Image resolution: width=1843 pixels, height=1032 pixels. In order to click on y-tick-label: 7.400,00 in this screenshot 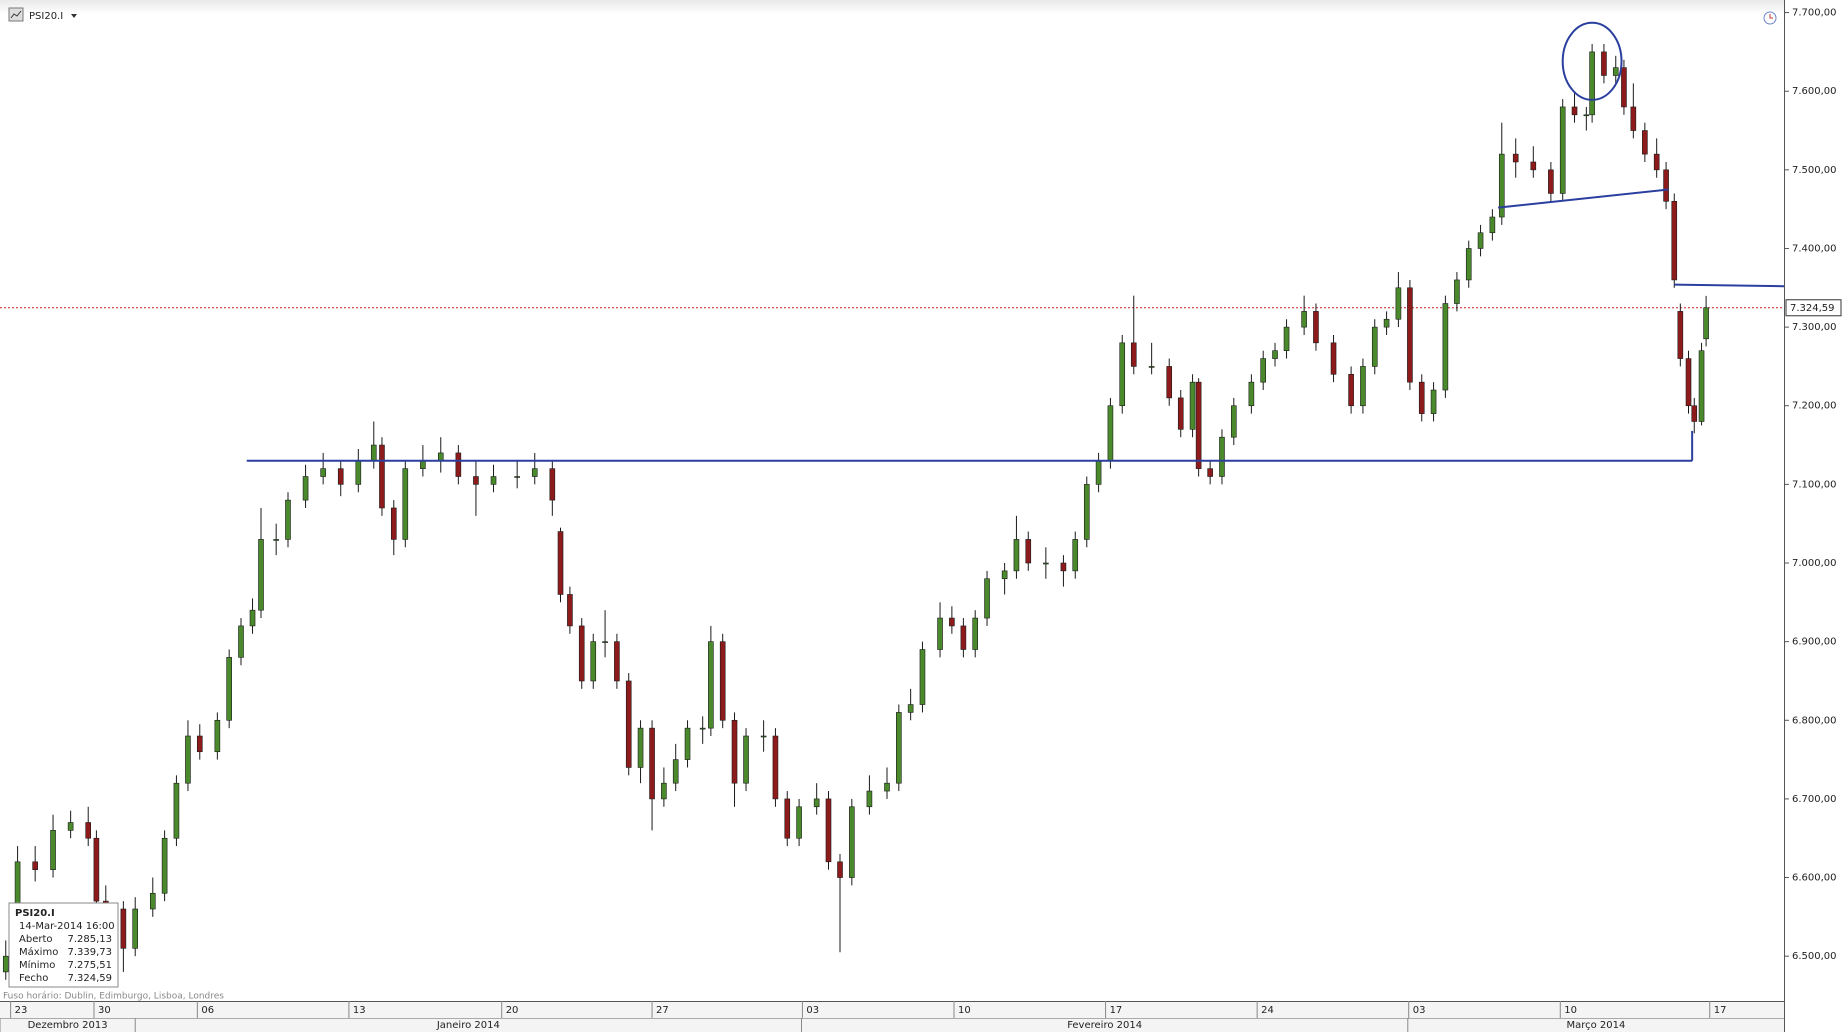, I will do `click(1814, 248)`.